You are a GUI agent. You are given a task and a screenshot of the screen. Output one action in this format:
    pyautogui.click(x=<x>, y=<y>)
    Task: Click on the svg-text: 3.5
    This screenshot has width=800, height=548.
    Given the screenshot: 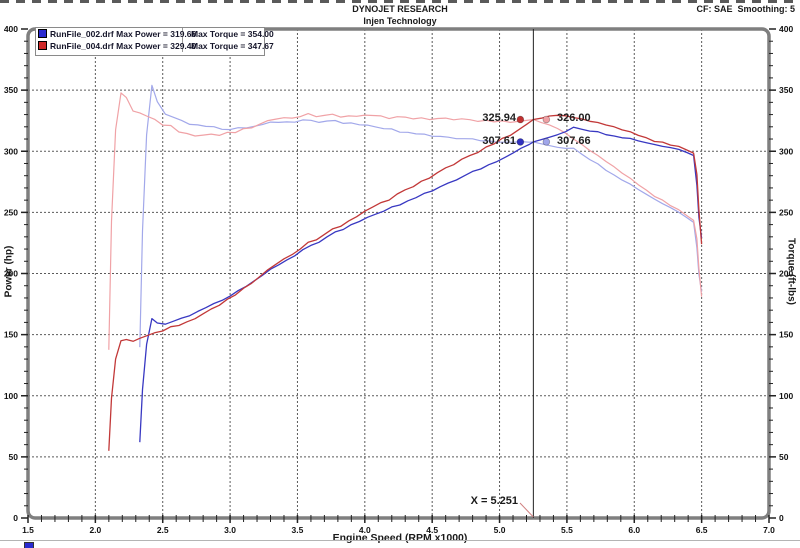 What is the action you would take?
    pyautogui.click(x=298, y=530)
    